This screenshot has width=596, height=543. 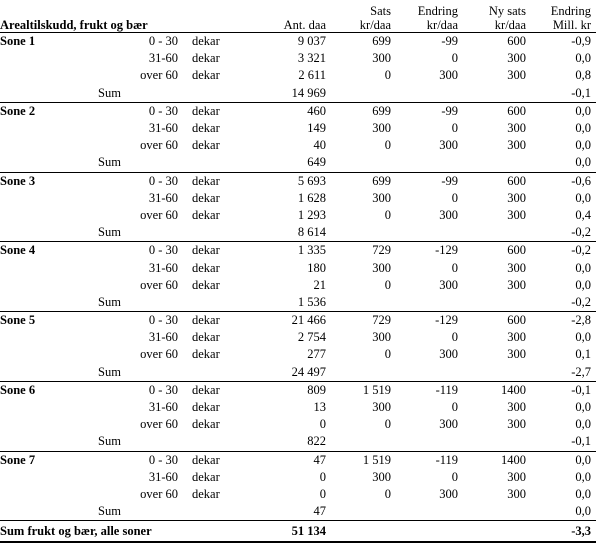 I want to click on sum-row: Sum 649 0,0, so click(x=298, y=163).